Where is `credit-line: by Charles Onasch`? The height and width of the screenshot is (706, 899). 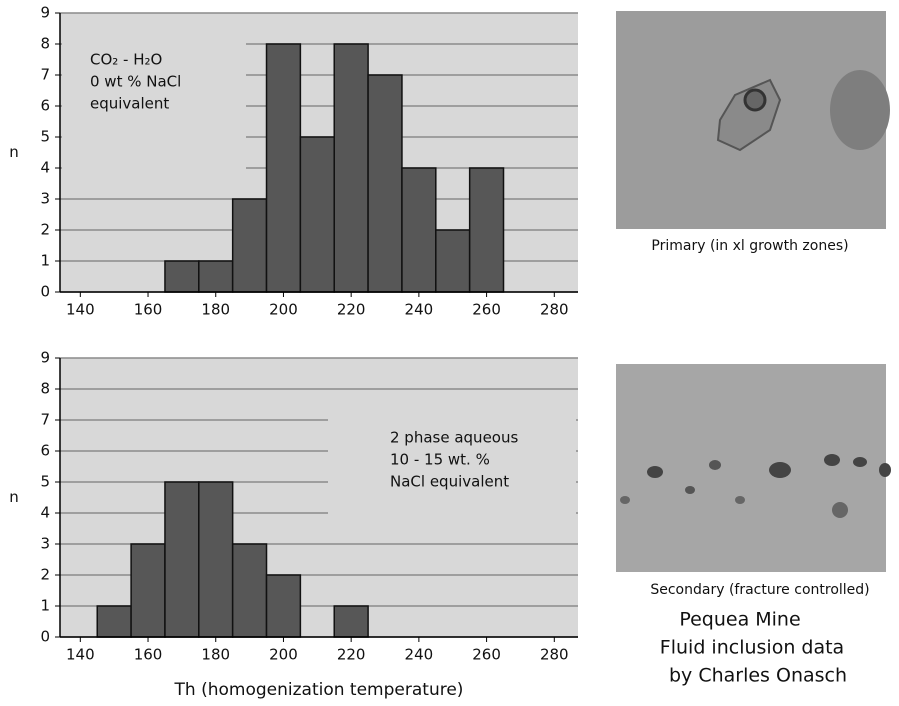
credit-line: by Charles Onasch is located at coordinates (758, 676).